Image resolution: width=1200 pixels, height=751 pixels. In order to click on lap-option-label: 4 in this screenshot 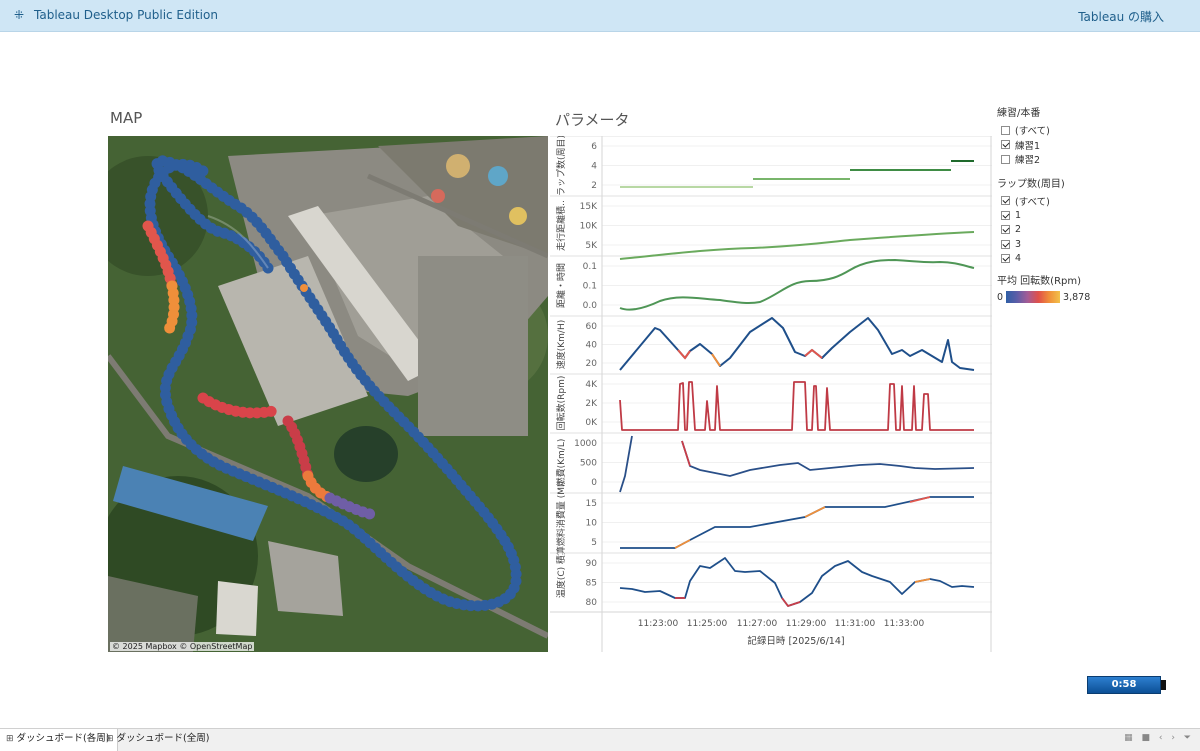, I will do `click(1018, 259)`.